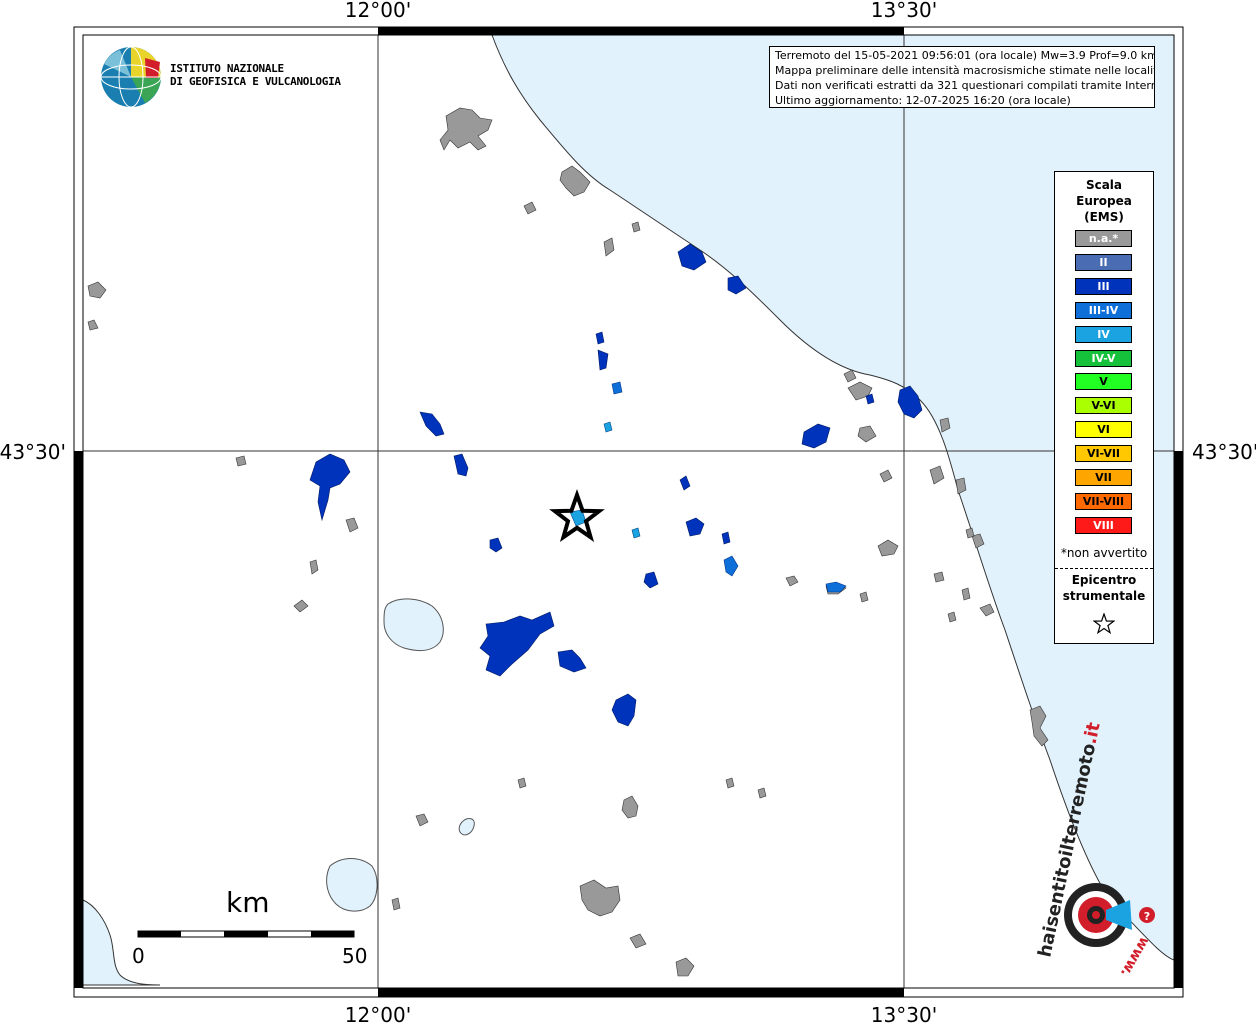  Describe the element at coordinates (1104, 624) in the screenshot. I see `legend-star-icon` at that location.